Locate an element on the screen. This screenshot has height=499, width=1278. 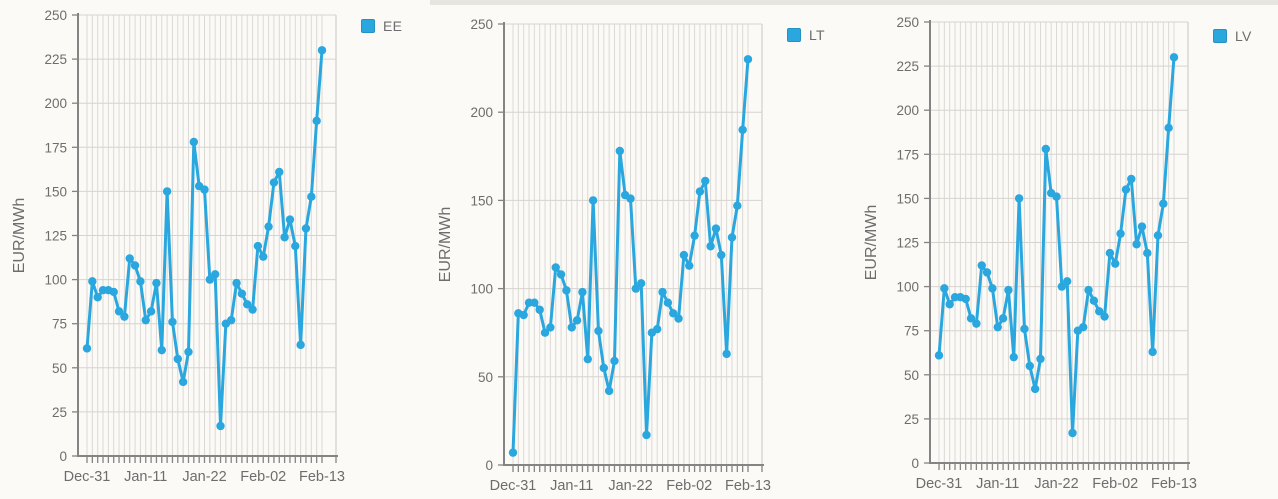
y-axis-title: EUR/MWh is located at coordinates (871, 243).